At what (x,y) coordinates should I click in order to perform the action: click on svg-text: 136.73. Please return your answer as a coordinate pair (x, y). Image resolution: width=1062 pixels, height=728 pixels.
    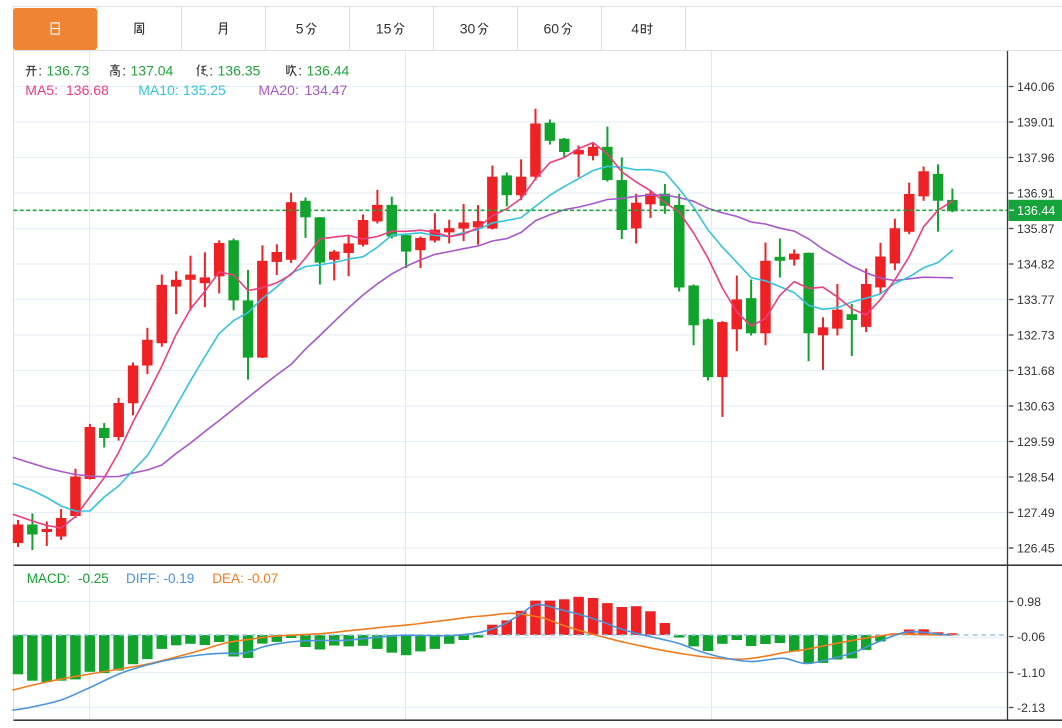
    Looking at the image, I should click on (68, 71).